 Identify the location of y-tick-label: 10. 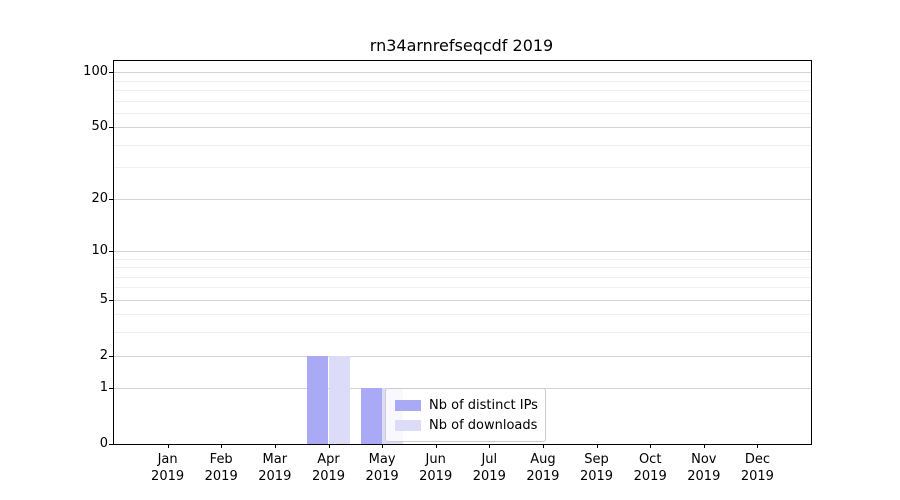
(99, 250).